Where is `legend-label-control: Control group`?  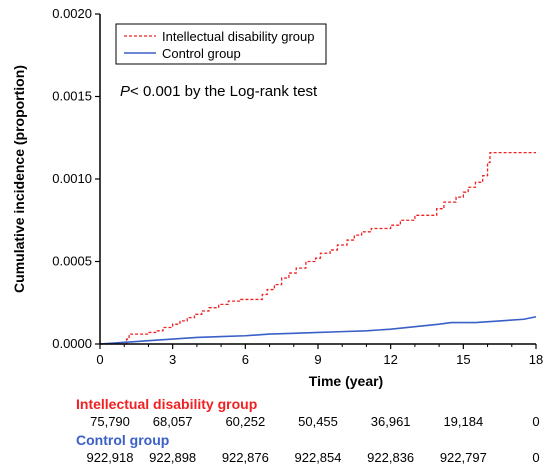
legend-label-control: Control group is located at coordinates (201, 53).